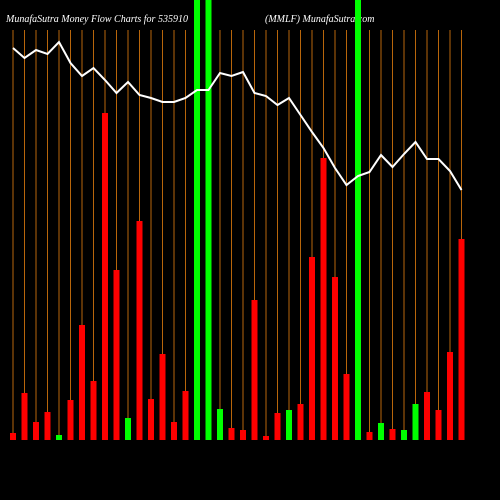 The width and height of the screenshot is (500, 500). I want to click on chart-subtitle: (MMLF) MunafaSutra.com, so click(319, 19).